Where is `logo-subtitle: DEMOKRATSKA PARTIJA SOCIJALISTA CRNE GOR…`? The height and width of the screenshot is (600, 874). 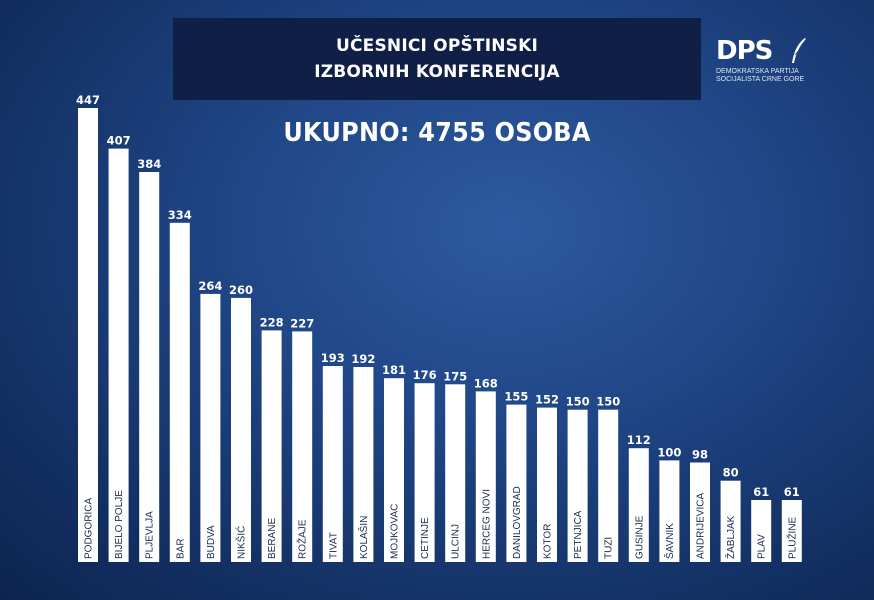 logo-subtitle: DEMOKRATSKA PARTIJA SOCIJALISTA CRNE GOR… is located at coordinates (760, 75).